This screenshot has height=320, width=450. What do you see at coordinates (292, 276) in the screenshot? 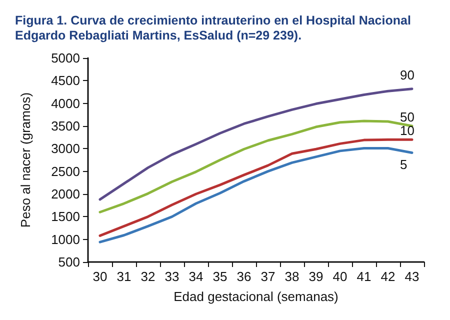
I see `x-tick-label: 38` at bounding box center [292, 276].